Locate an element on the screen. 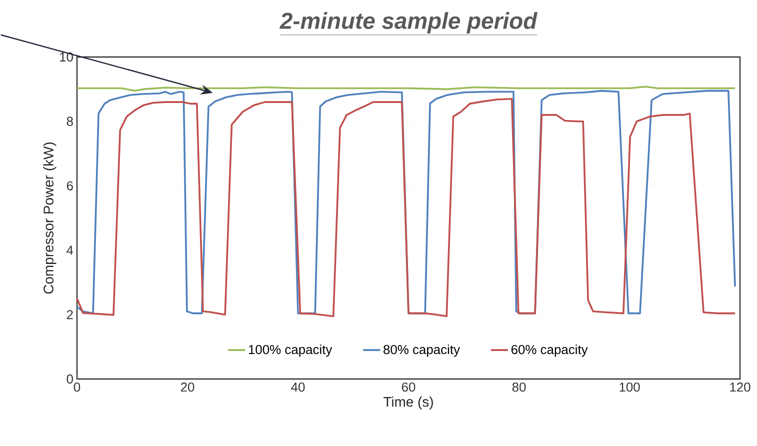 The width and height of the screenshot is (757, 446). x-axis-title: Time (s) is located at coordinates (408, 403).